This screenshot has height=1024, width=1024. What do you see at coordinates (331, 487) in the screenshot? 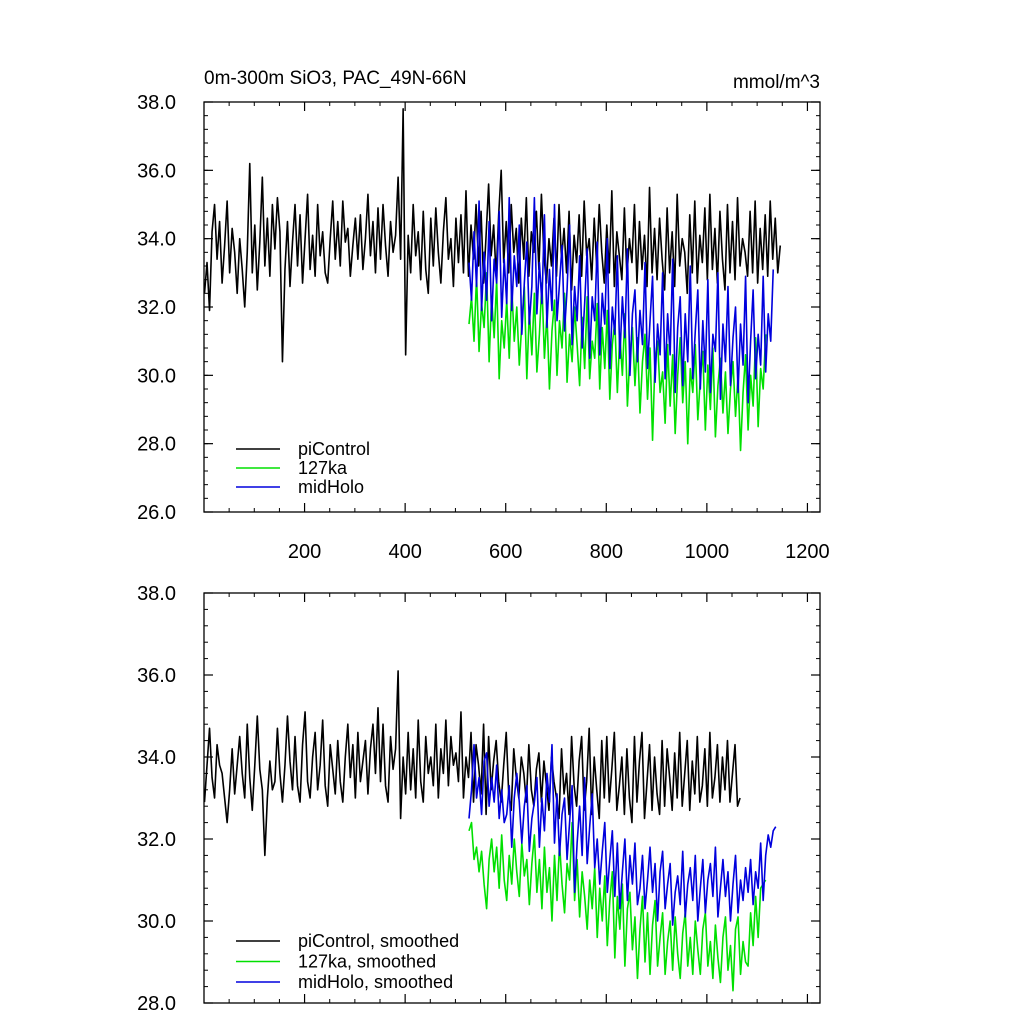
I see `top-legend-label: midHolo` at bounding box center [331, 487].